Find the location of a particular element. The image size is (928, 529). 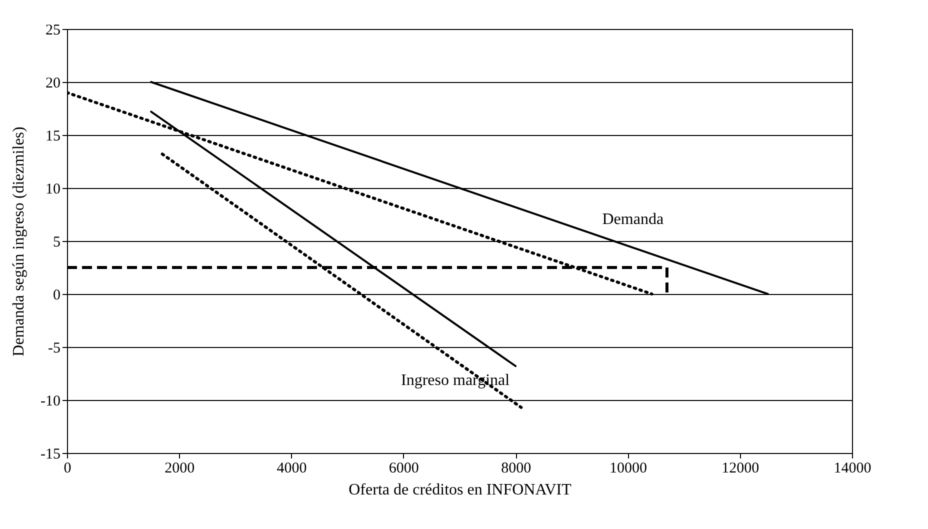

x-tick-label: 8000 is located at coordinates (516, 468).